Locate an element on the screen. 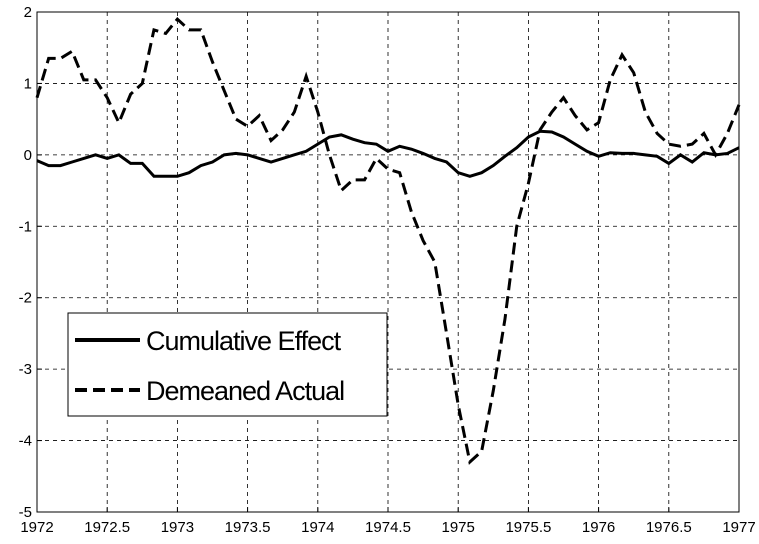 The width and height of the screenshot is (759, 544). legend-label: Cumulative Effect is located at coordinates (244, 341).